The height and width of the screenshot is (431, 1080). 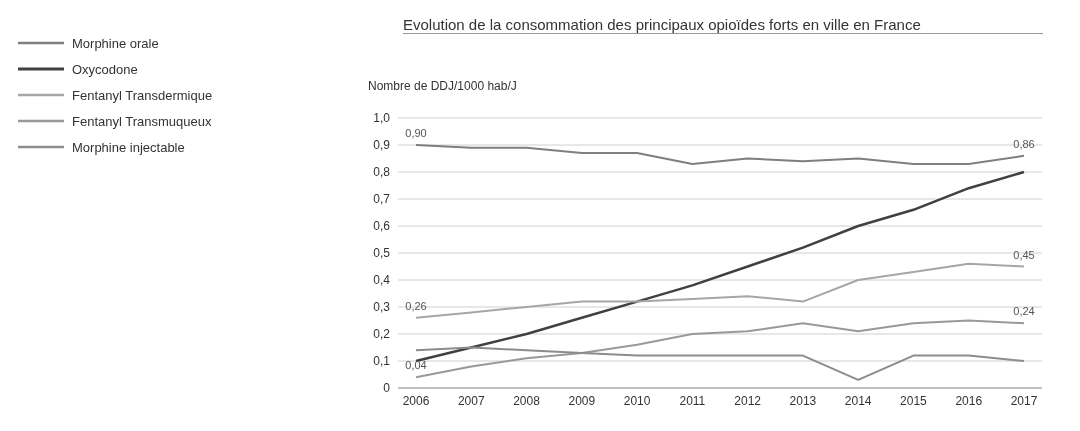 I want to click on legend-label: Fentanyl Transmuqueux, so click(x=142, y=121).